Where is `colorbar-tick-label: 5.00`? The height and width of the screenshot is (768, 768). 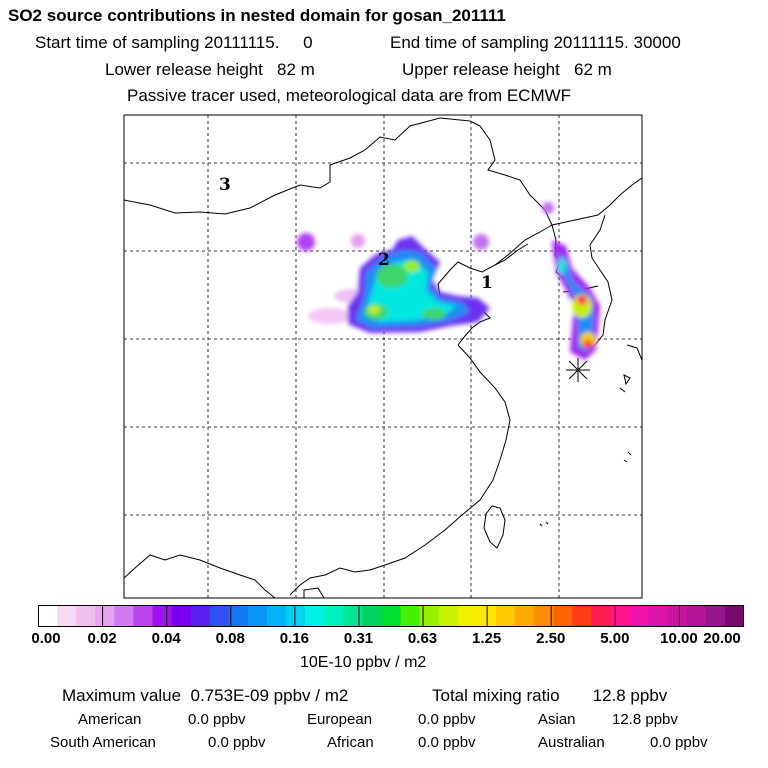 colorbar-tick-label: 5.00 is located at coordinates (615, 638).